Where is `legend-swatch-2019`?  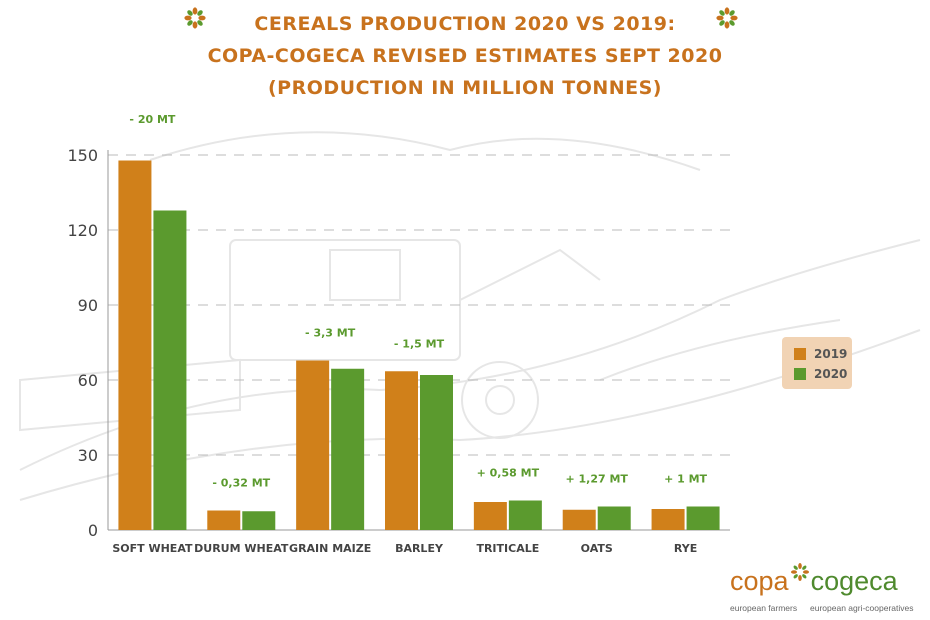 legend-swatch-2019 is located at coordinates (800, 354).